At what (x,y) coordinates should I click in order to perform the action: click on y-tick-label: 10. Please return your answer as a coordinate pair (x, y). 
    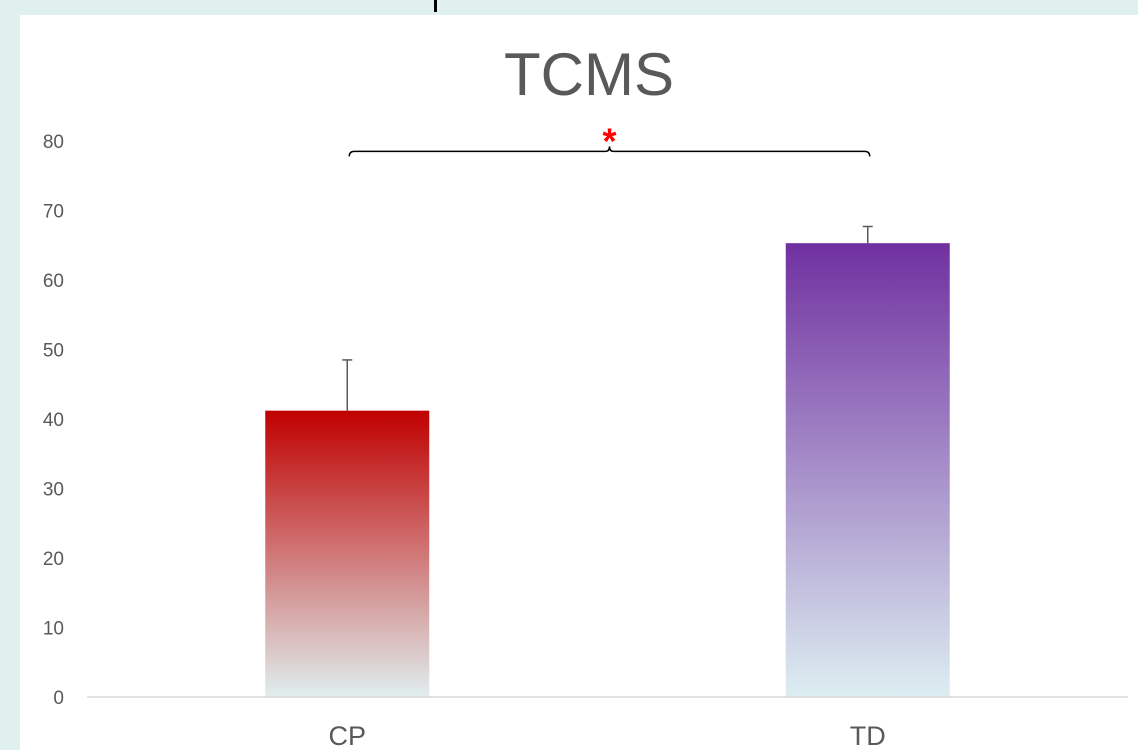
    Looking at the image, I should click on (53, 629).